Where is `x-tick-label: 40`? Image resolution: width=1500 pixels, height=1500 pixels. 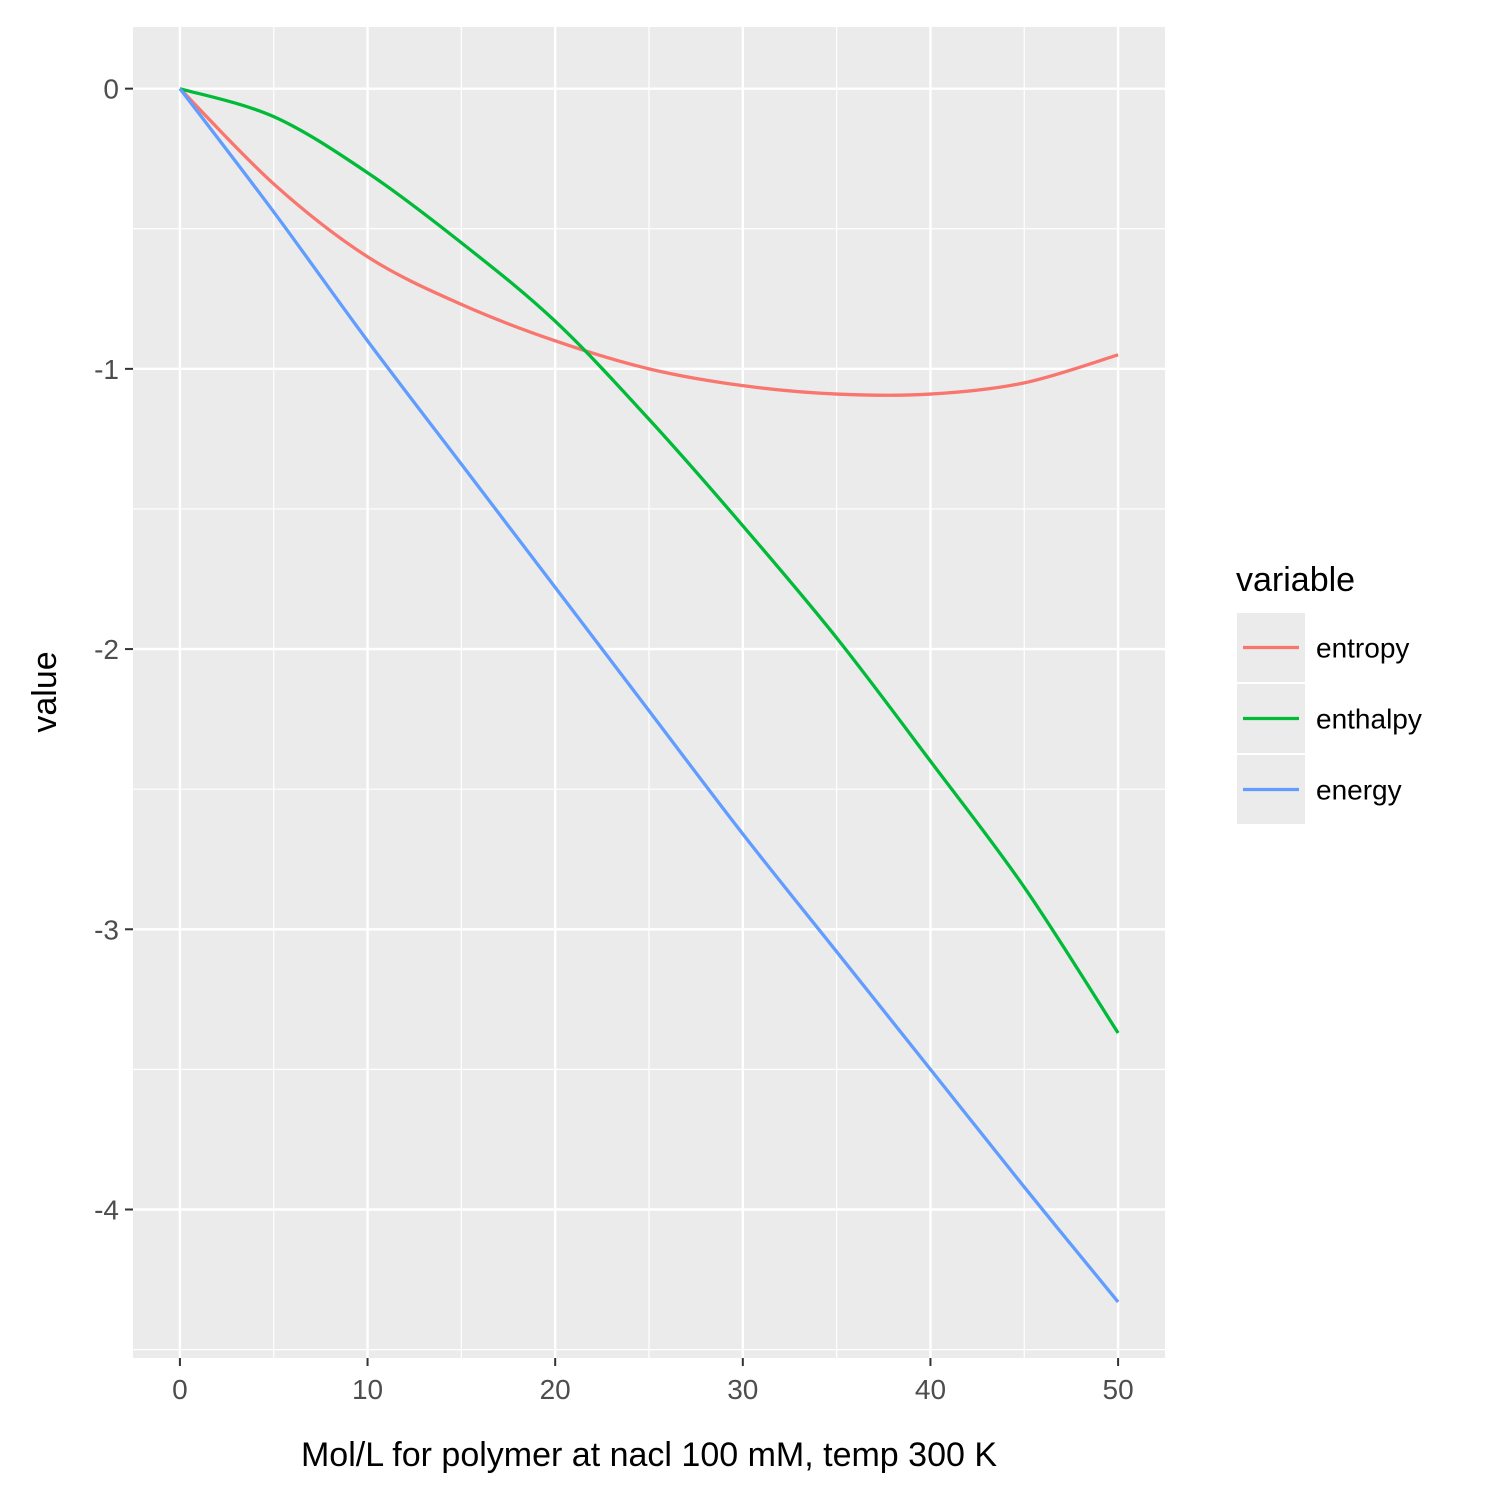 x-tick-label: 40 is located at coordinates (930, 1389).